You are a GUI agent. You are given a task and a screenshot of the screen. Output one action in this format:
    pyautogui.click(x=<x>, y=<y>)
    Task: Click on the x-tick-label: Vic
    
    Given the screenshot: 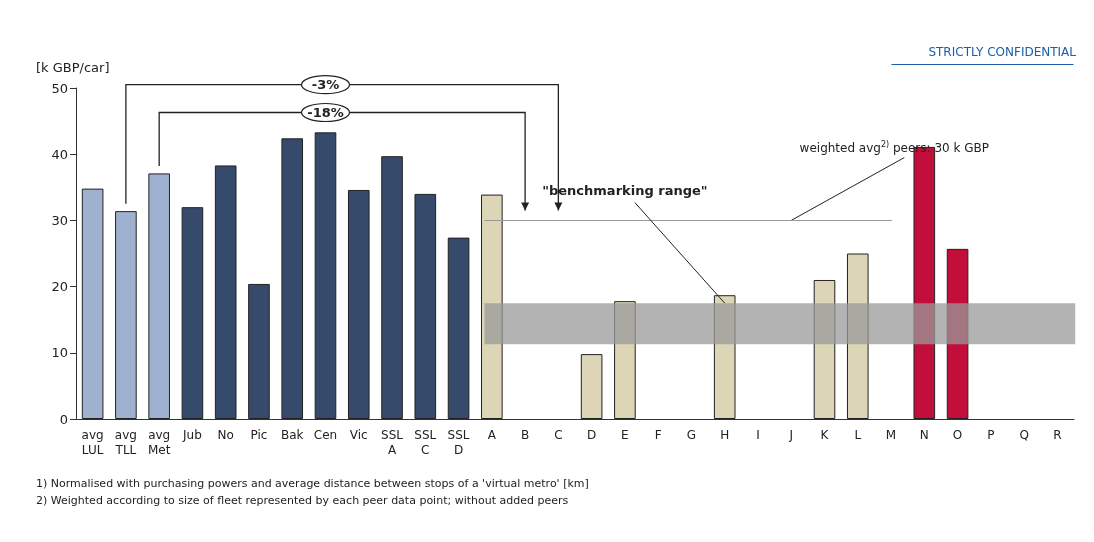 What is the action you would take?
    pyautogui.click(x=358, y=434)
    